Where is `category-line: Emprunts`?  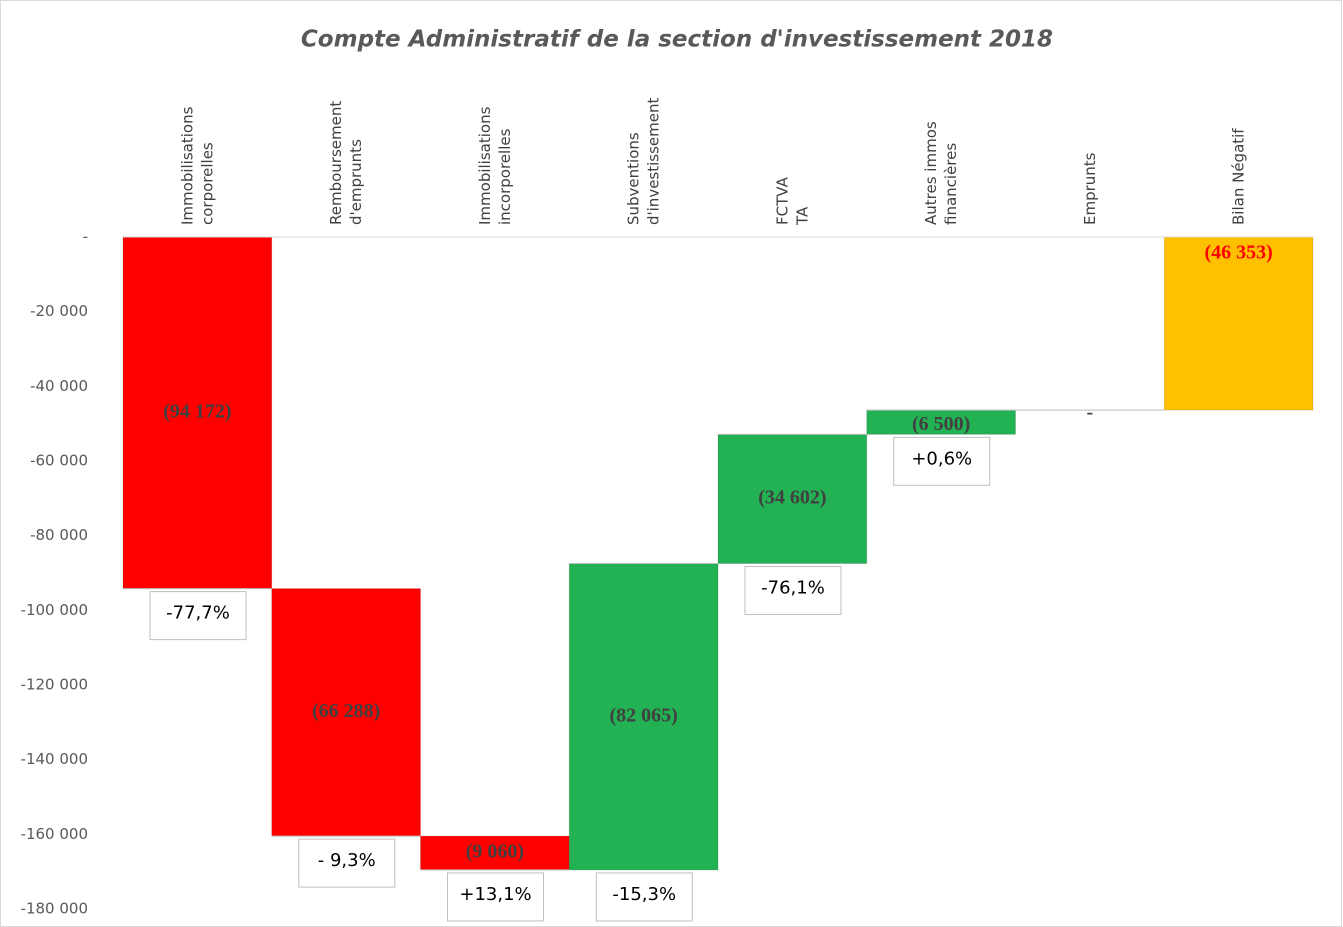 category-line: Emprunts is located at coordinates (1089, 188).